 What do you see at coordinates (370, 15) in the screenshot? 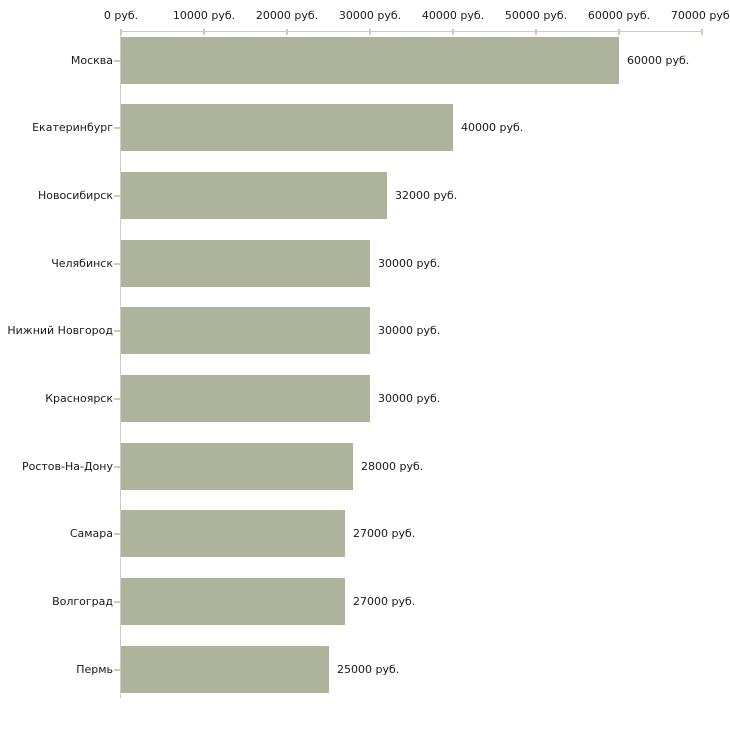
I see `x-axis-tick-label: 30000 руб.` at bounding box center [370, 15].